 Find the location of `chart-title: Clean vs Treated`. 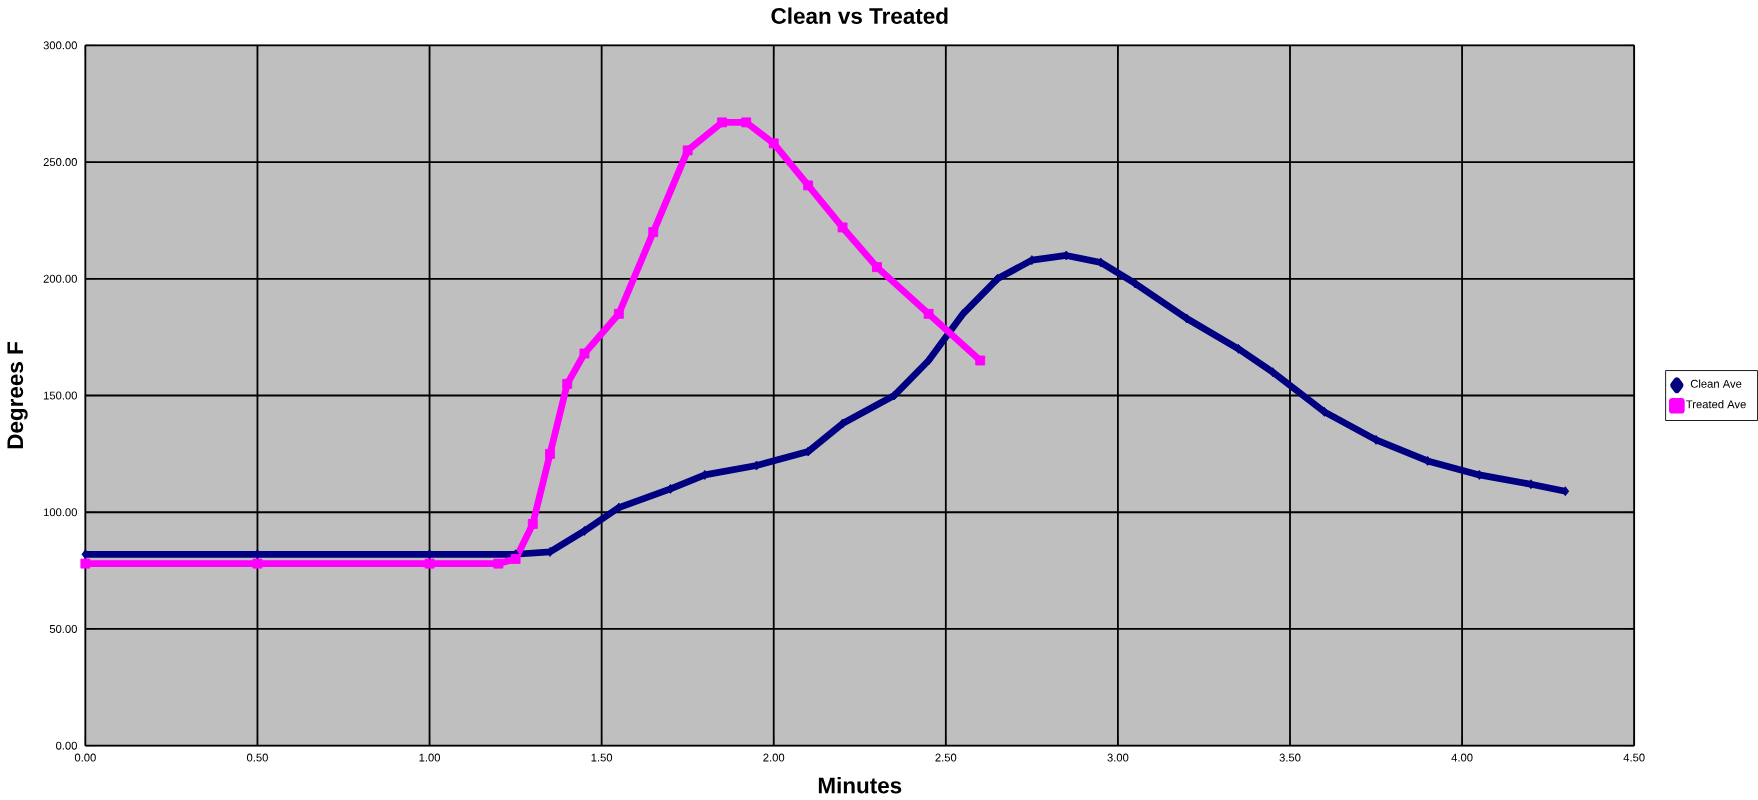

chart-title: Clean vs Treated is located at coordinates (859, 15).